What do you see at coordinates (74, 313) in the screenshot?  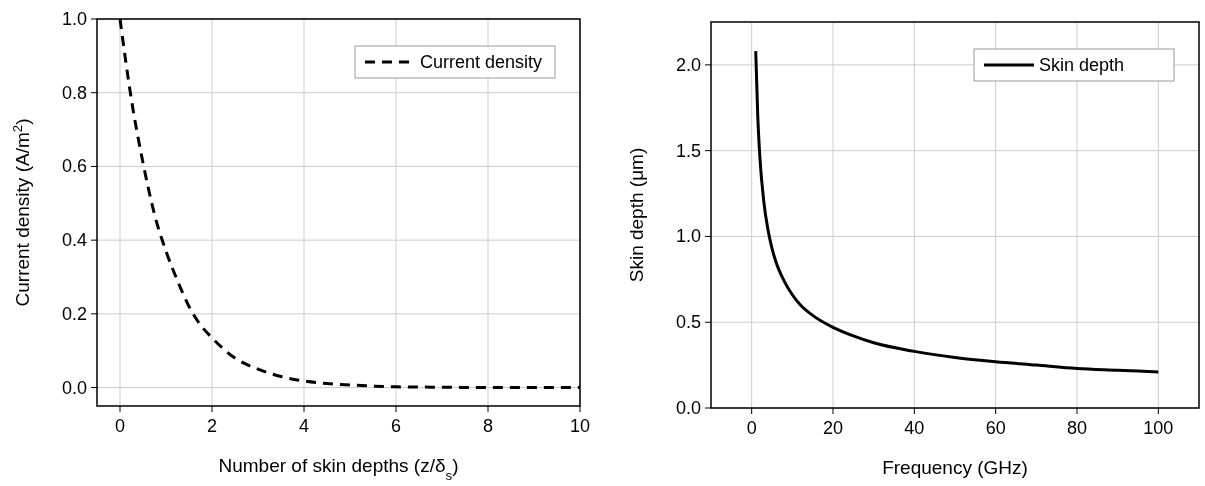 I see `y-tick-label: 0.2` at bounding box center [74, 313].